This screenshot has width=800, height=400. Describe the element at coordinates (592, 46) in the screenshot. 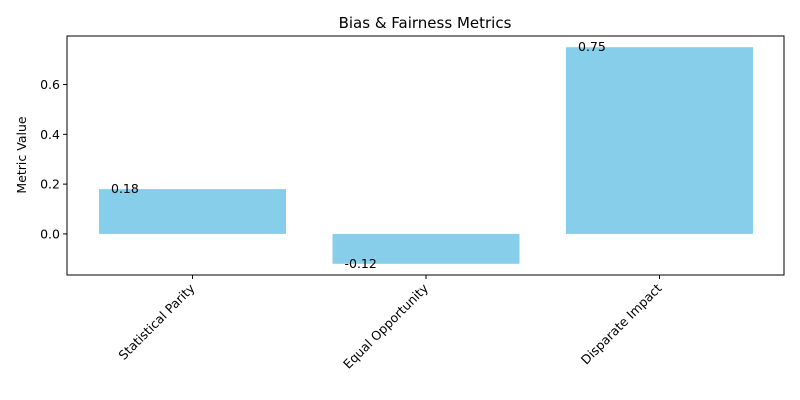

I see `data-label-3: 0.75` at that location.